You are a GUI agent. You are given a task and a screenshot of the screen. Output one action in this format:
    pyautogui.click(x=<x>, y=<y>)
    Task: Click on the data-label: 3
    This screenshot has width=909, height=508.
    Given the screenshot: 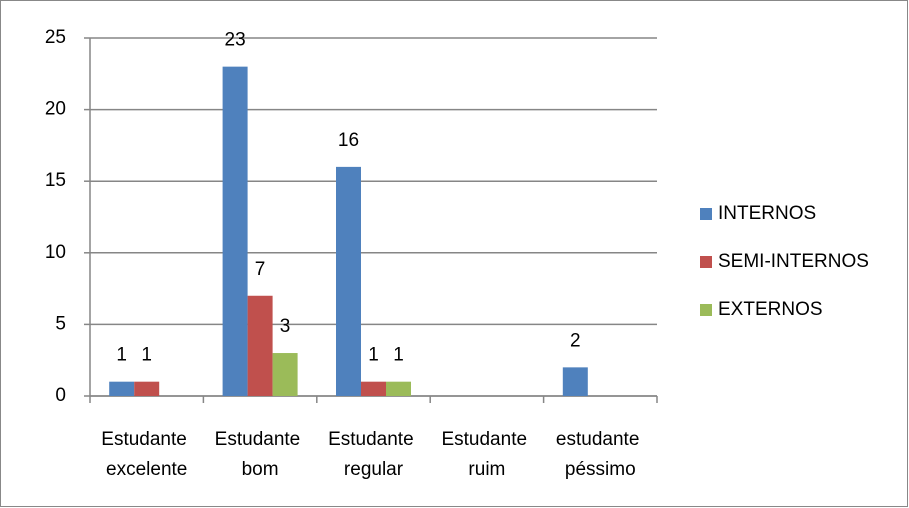 What is the action you would take?
    pyautogui.click(x=285, y=326)
    